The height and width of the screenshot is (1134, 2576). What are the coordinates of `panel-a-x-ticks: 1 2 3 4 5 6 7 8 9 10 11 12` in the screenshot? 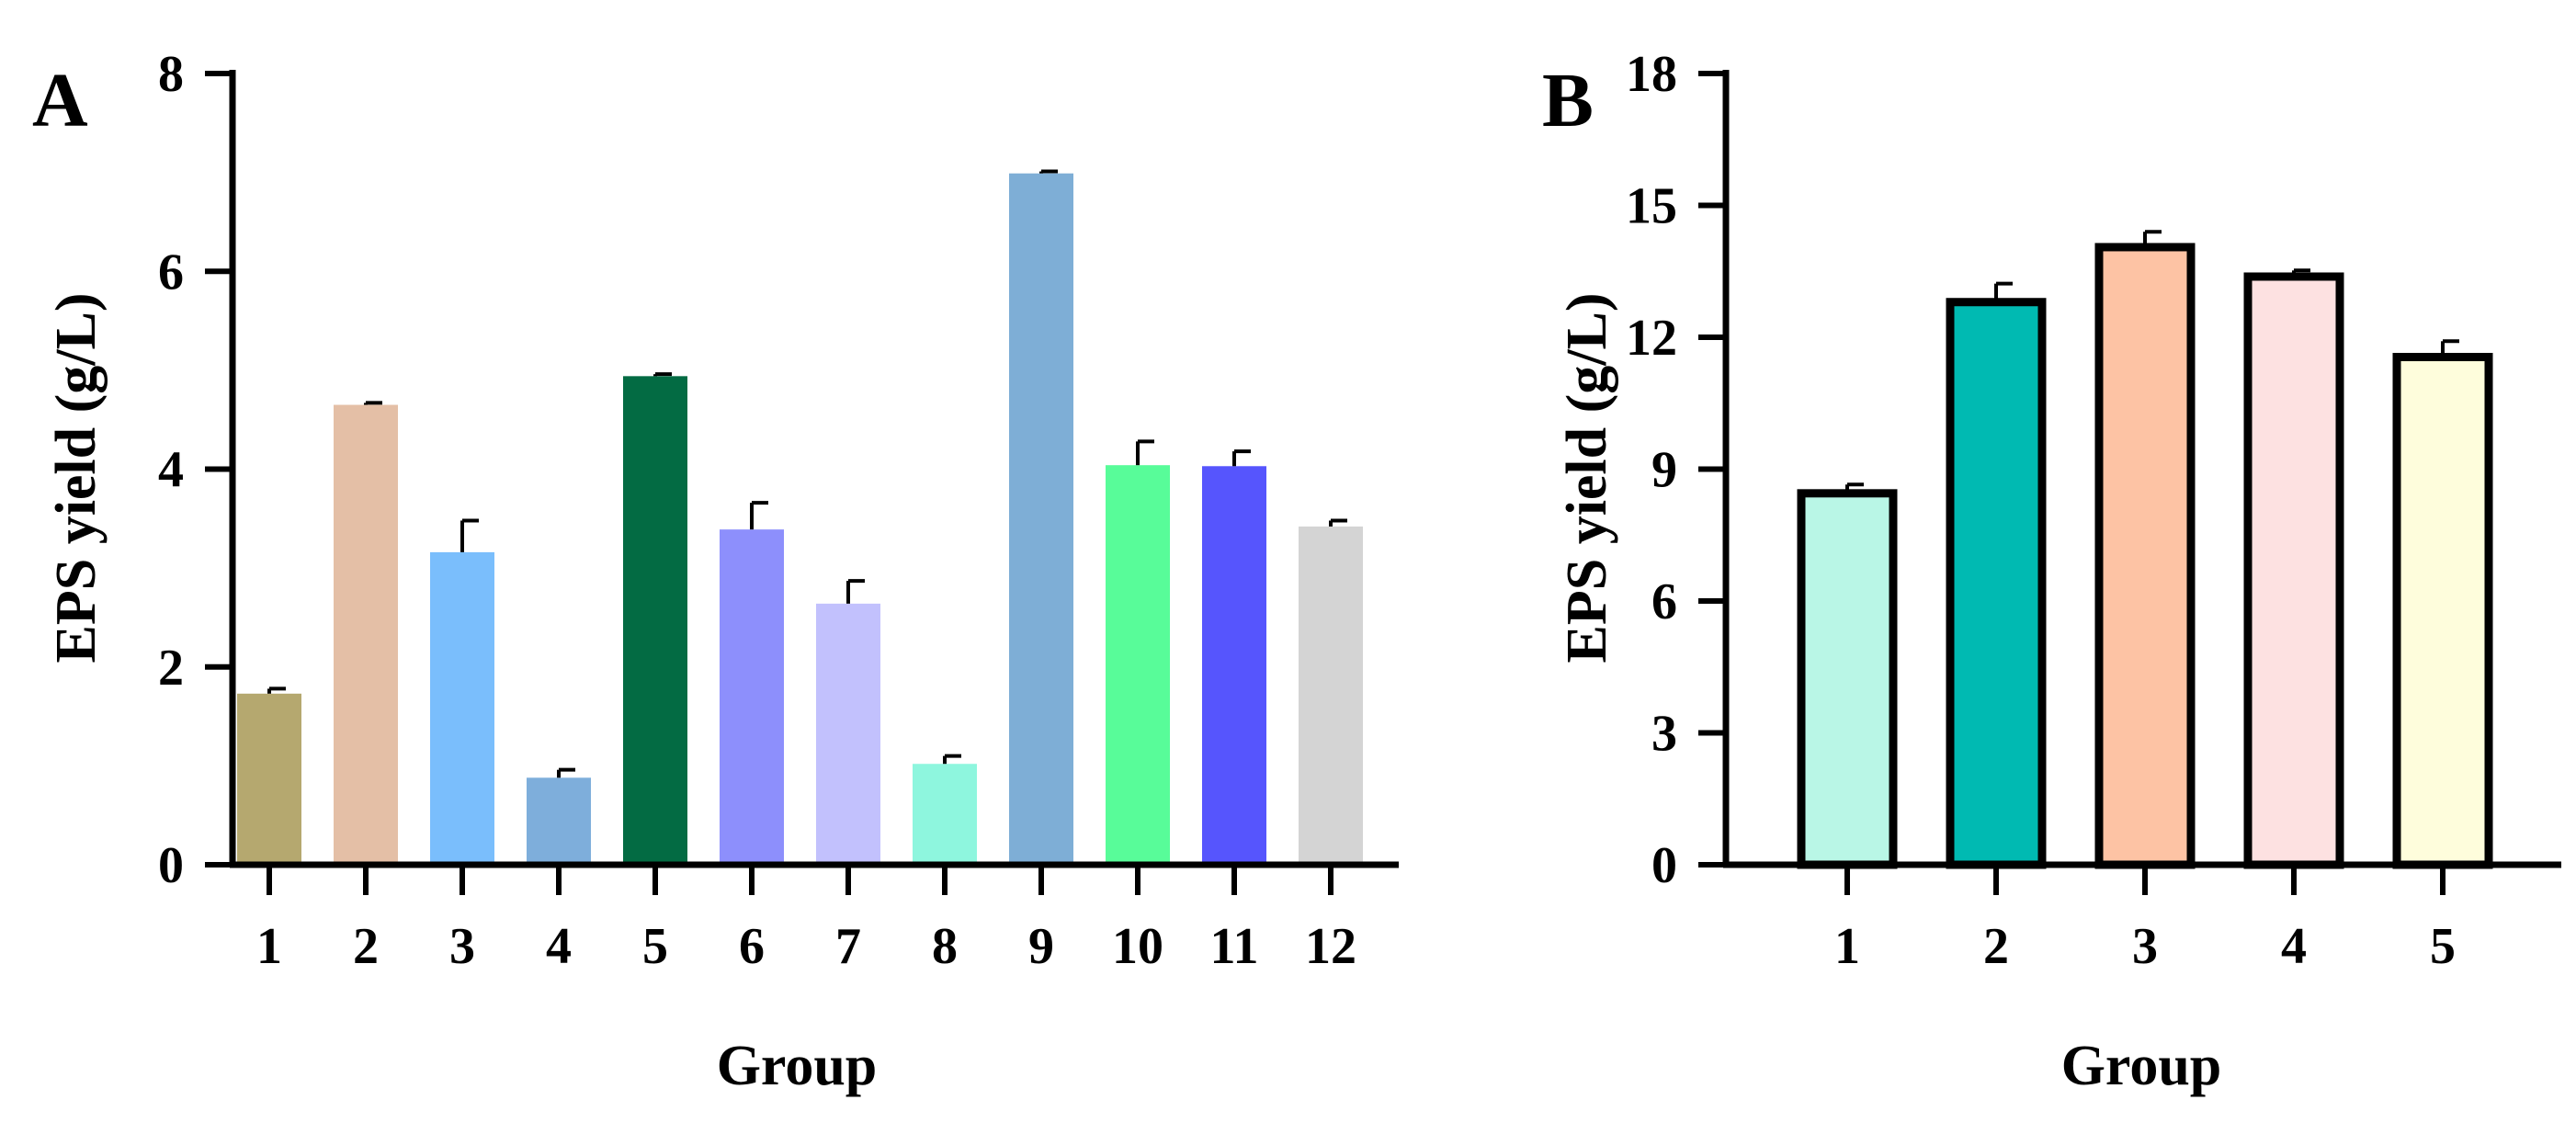 It's located at (806, 920).